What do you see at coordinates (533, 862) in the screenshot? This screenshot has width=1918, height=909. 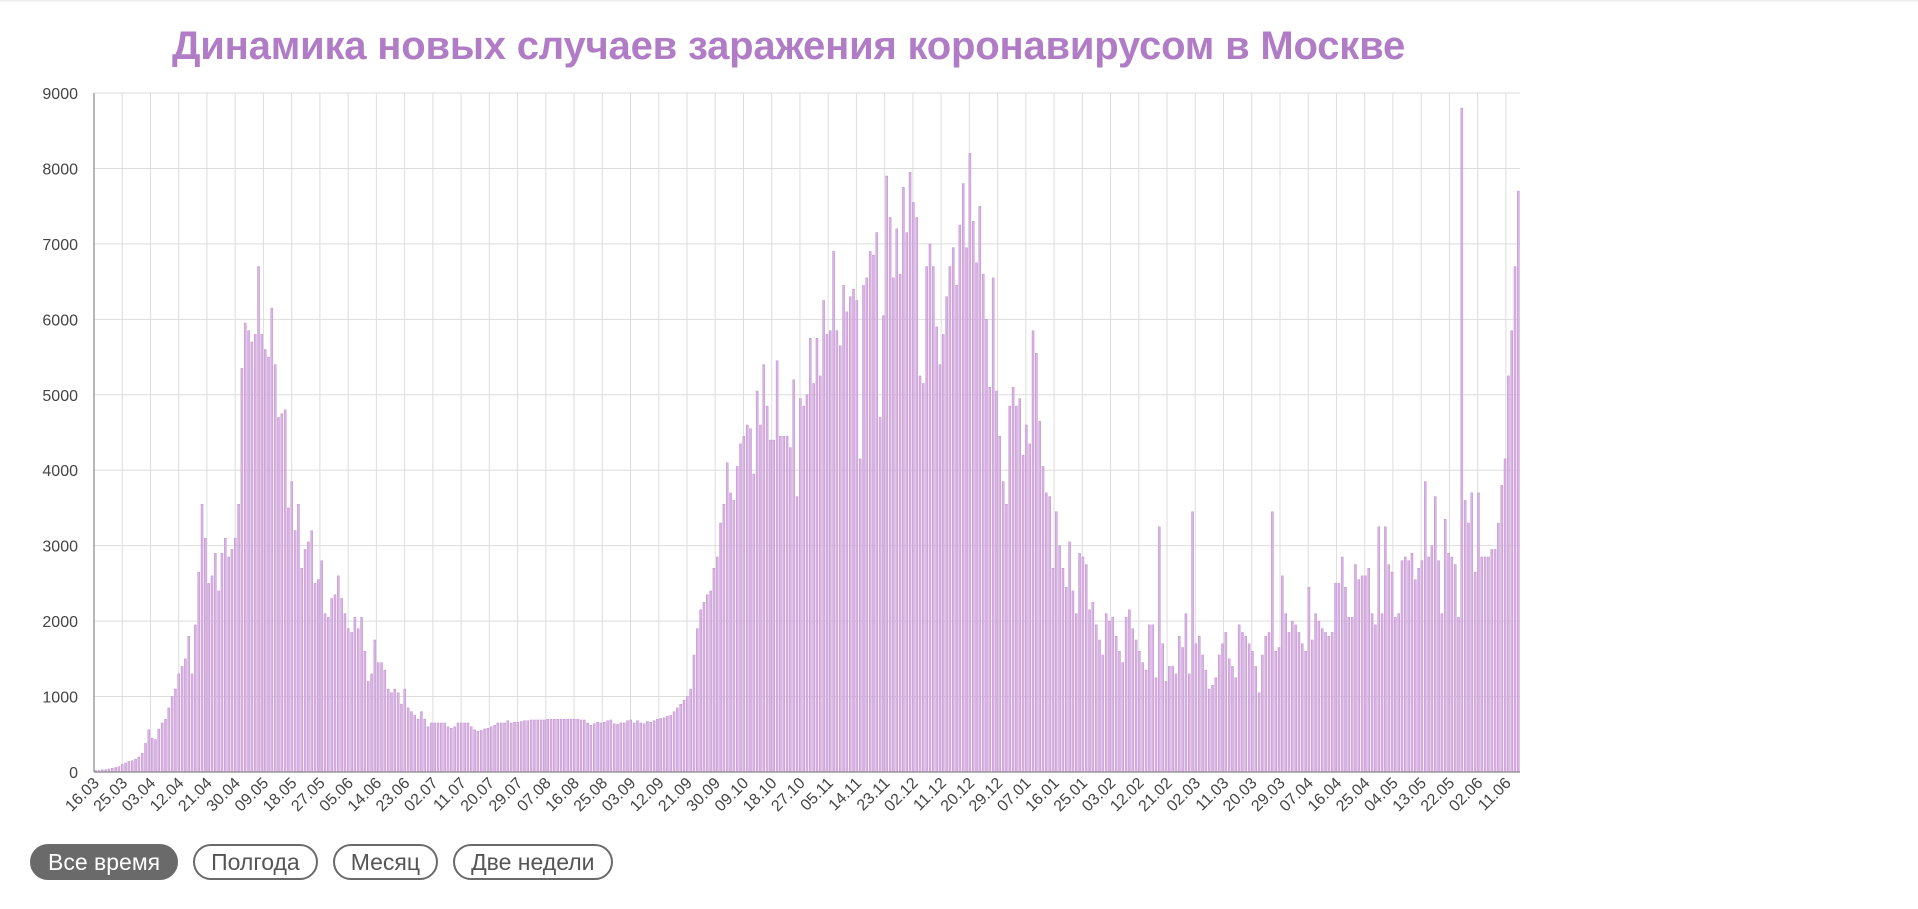 I see `range-button-two-weeks: Две недели` at bounding box center [533, 862].